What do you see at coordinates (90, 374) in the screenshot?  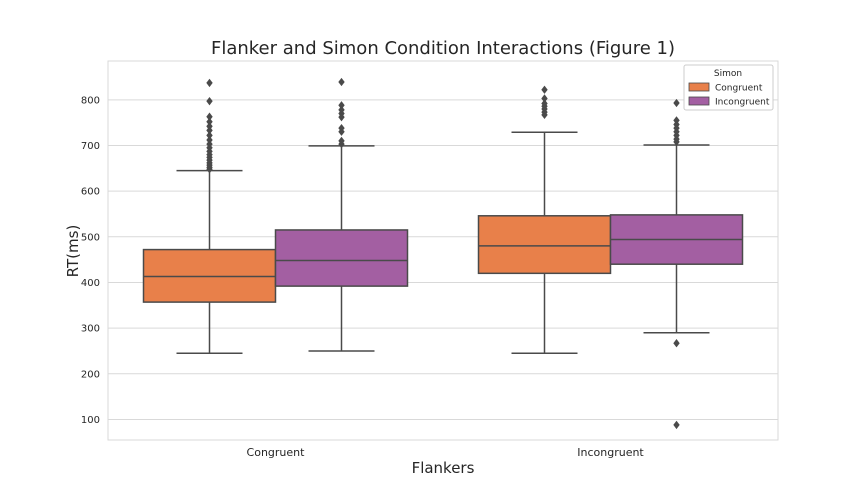 I see `y-tick-label-200: 200` at bounding box center [90, 374].